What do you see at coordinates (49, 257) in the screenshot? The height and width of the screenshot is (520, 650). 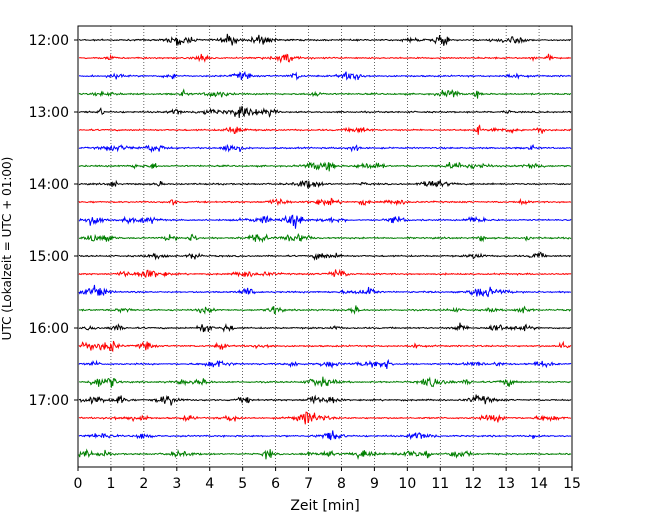 I see `y-tick-label: 15:00` at bounding box center [49, 257].